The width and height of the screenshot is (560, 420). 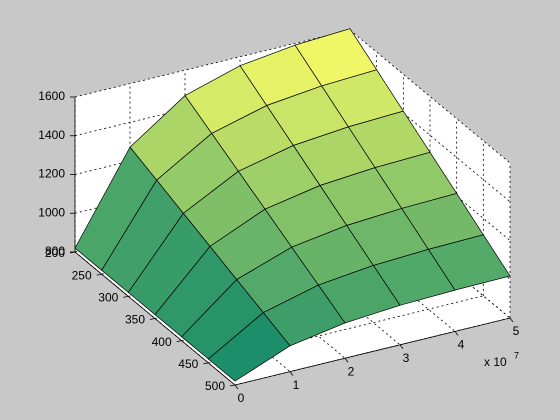 I want to click on x-multiplier: x 10, so click(x=495, y=362).